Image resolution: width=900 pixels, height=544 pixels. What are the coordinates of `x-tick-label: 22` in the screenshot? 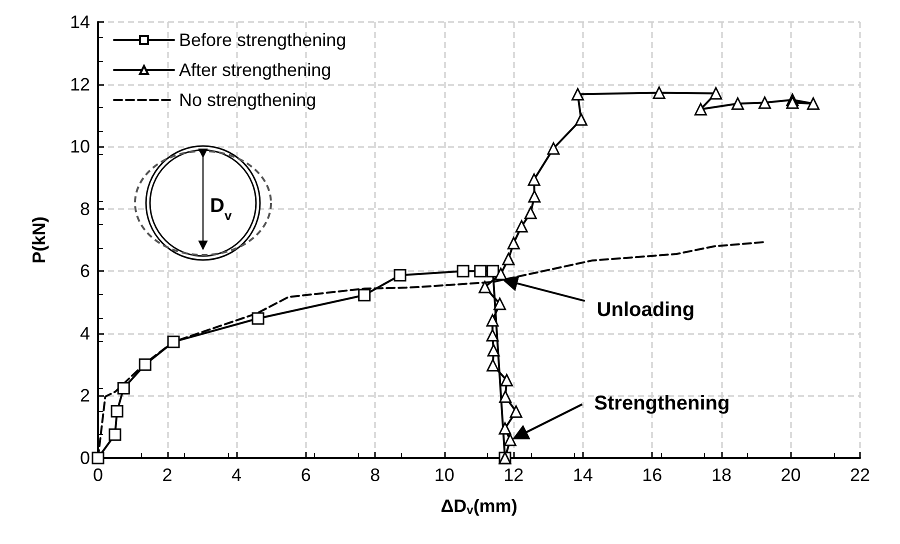 It's located at (860, 475).